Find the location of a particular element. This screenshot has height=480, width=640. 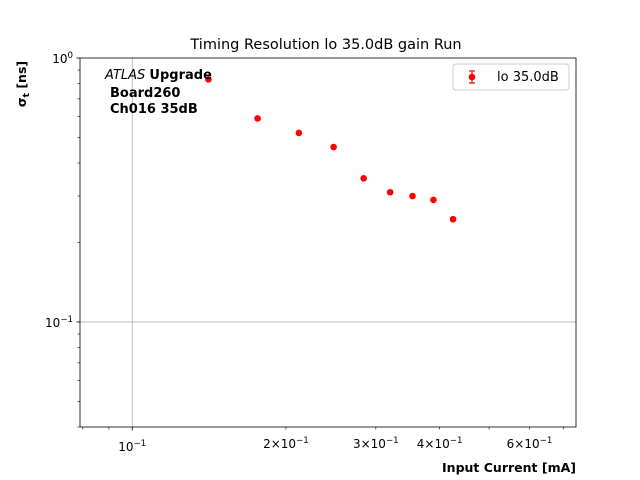

board-label: Board260 is located at coordinates (145, 93).